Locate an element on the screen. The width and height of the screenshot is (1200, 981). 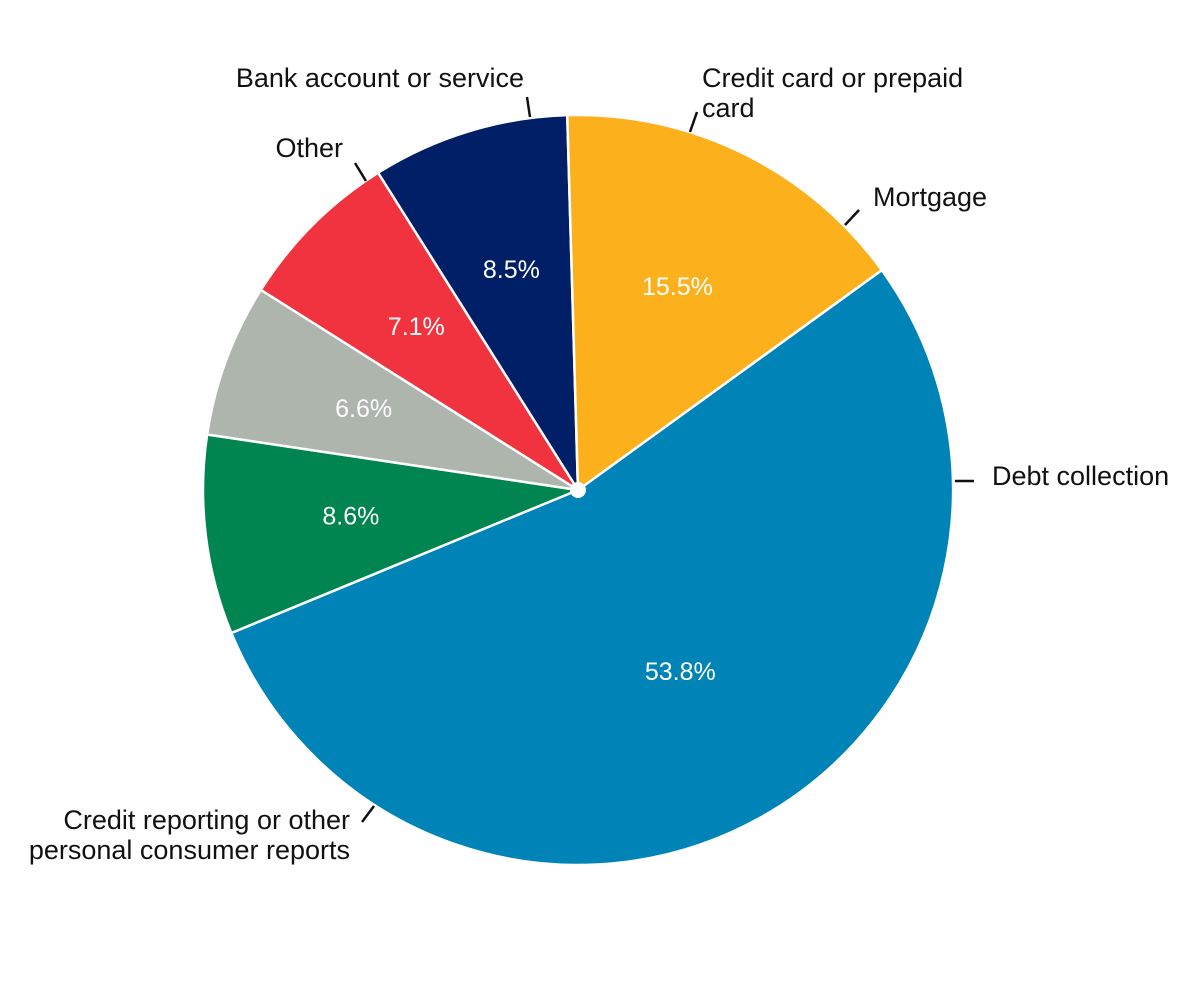
category-label-credit-card-or-prepaid-card: Credit card or prepaid card is located at coordinates (832, 93).